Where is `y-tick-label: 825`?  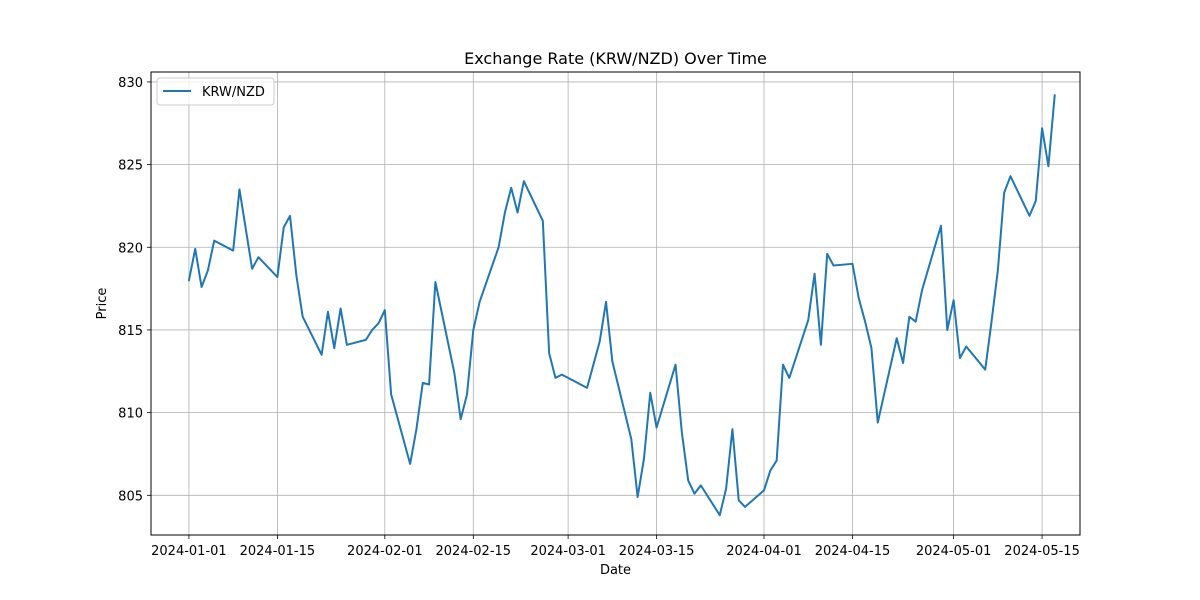
y-tick-label: 825 is located at coordinates (130, 166).